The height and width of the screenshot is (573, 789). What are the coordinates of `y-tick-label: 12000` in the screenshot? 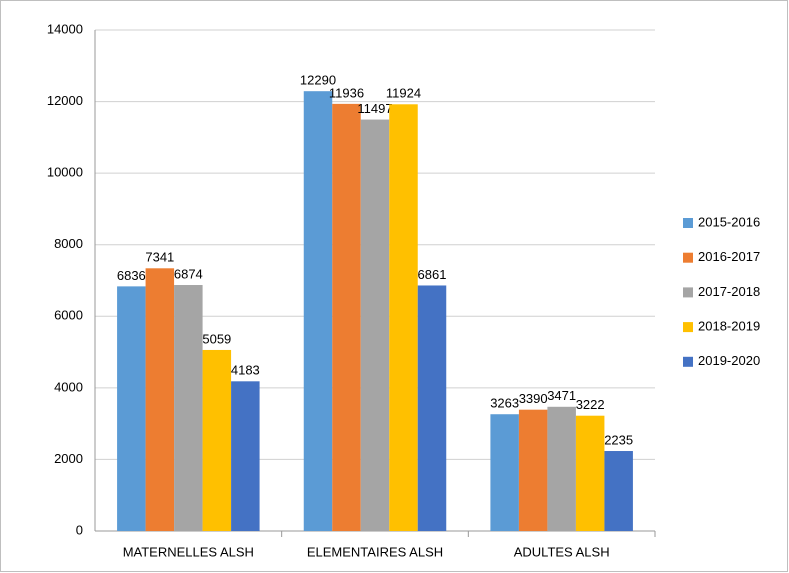 It's located at (65, 100).